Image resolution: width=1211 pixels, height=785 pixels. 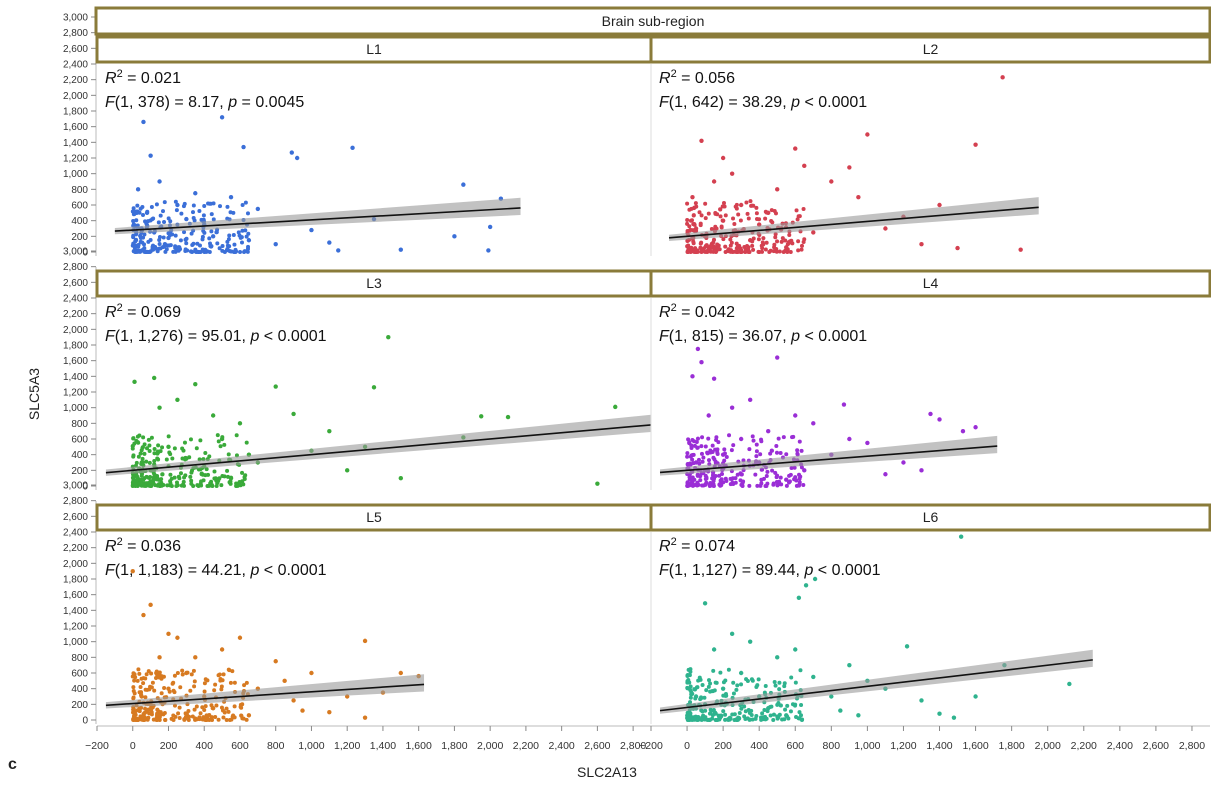 I want to click on y-tick-label: 2,400, so click(x=75, y=65).